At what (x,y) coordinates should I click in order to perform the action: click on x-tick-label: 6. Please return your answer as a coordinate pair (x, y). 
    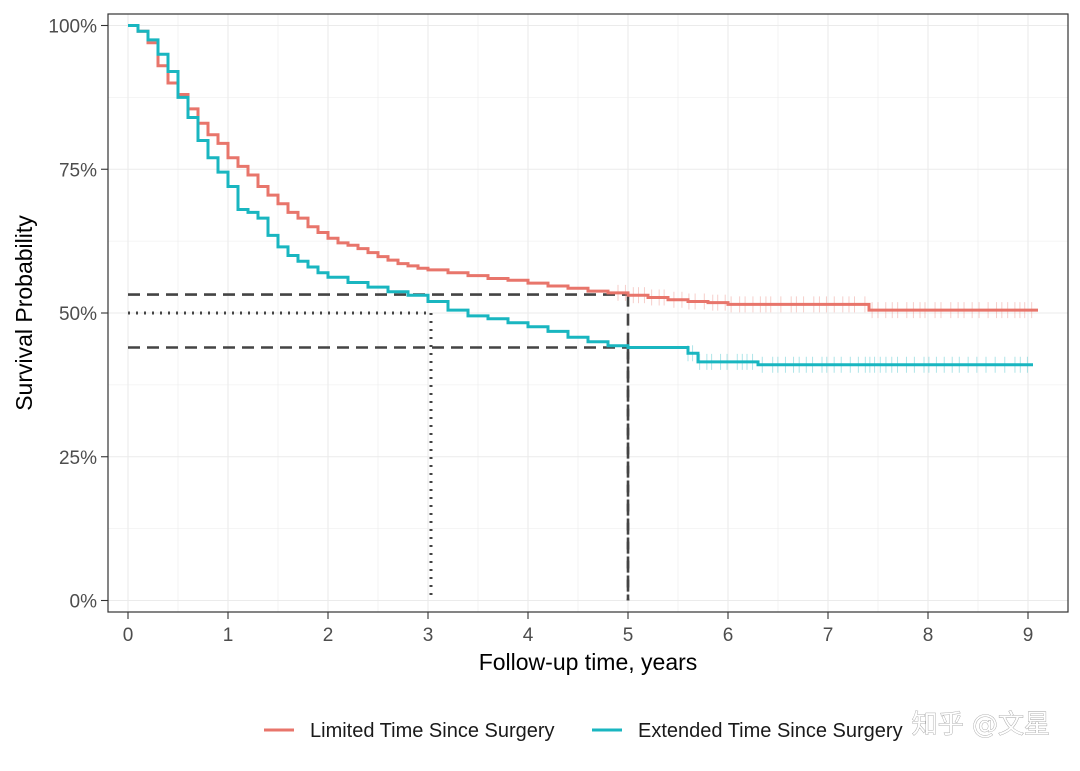
    Looking at the image, I should click on (728, 635).